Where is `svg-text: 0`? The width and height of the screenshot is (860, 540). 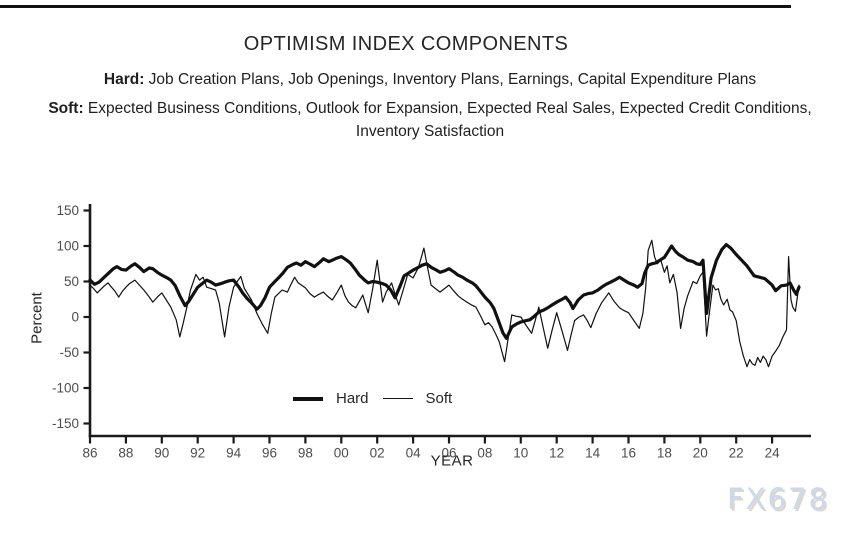
svg-text: 0 is located at coordinates (75, 317).